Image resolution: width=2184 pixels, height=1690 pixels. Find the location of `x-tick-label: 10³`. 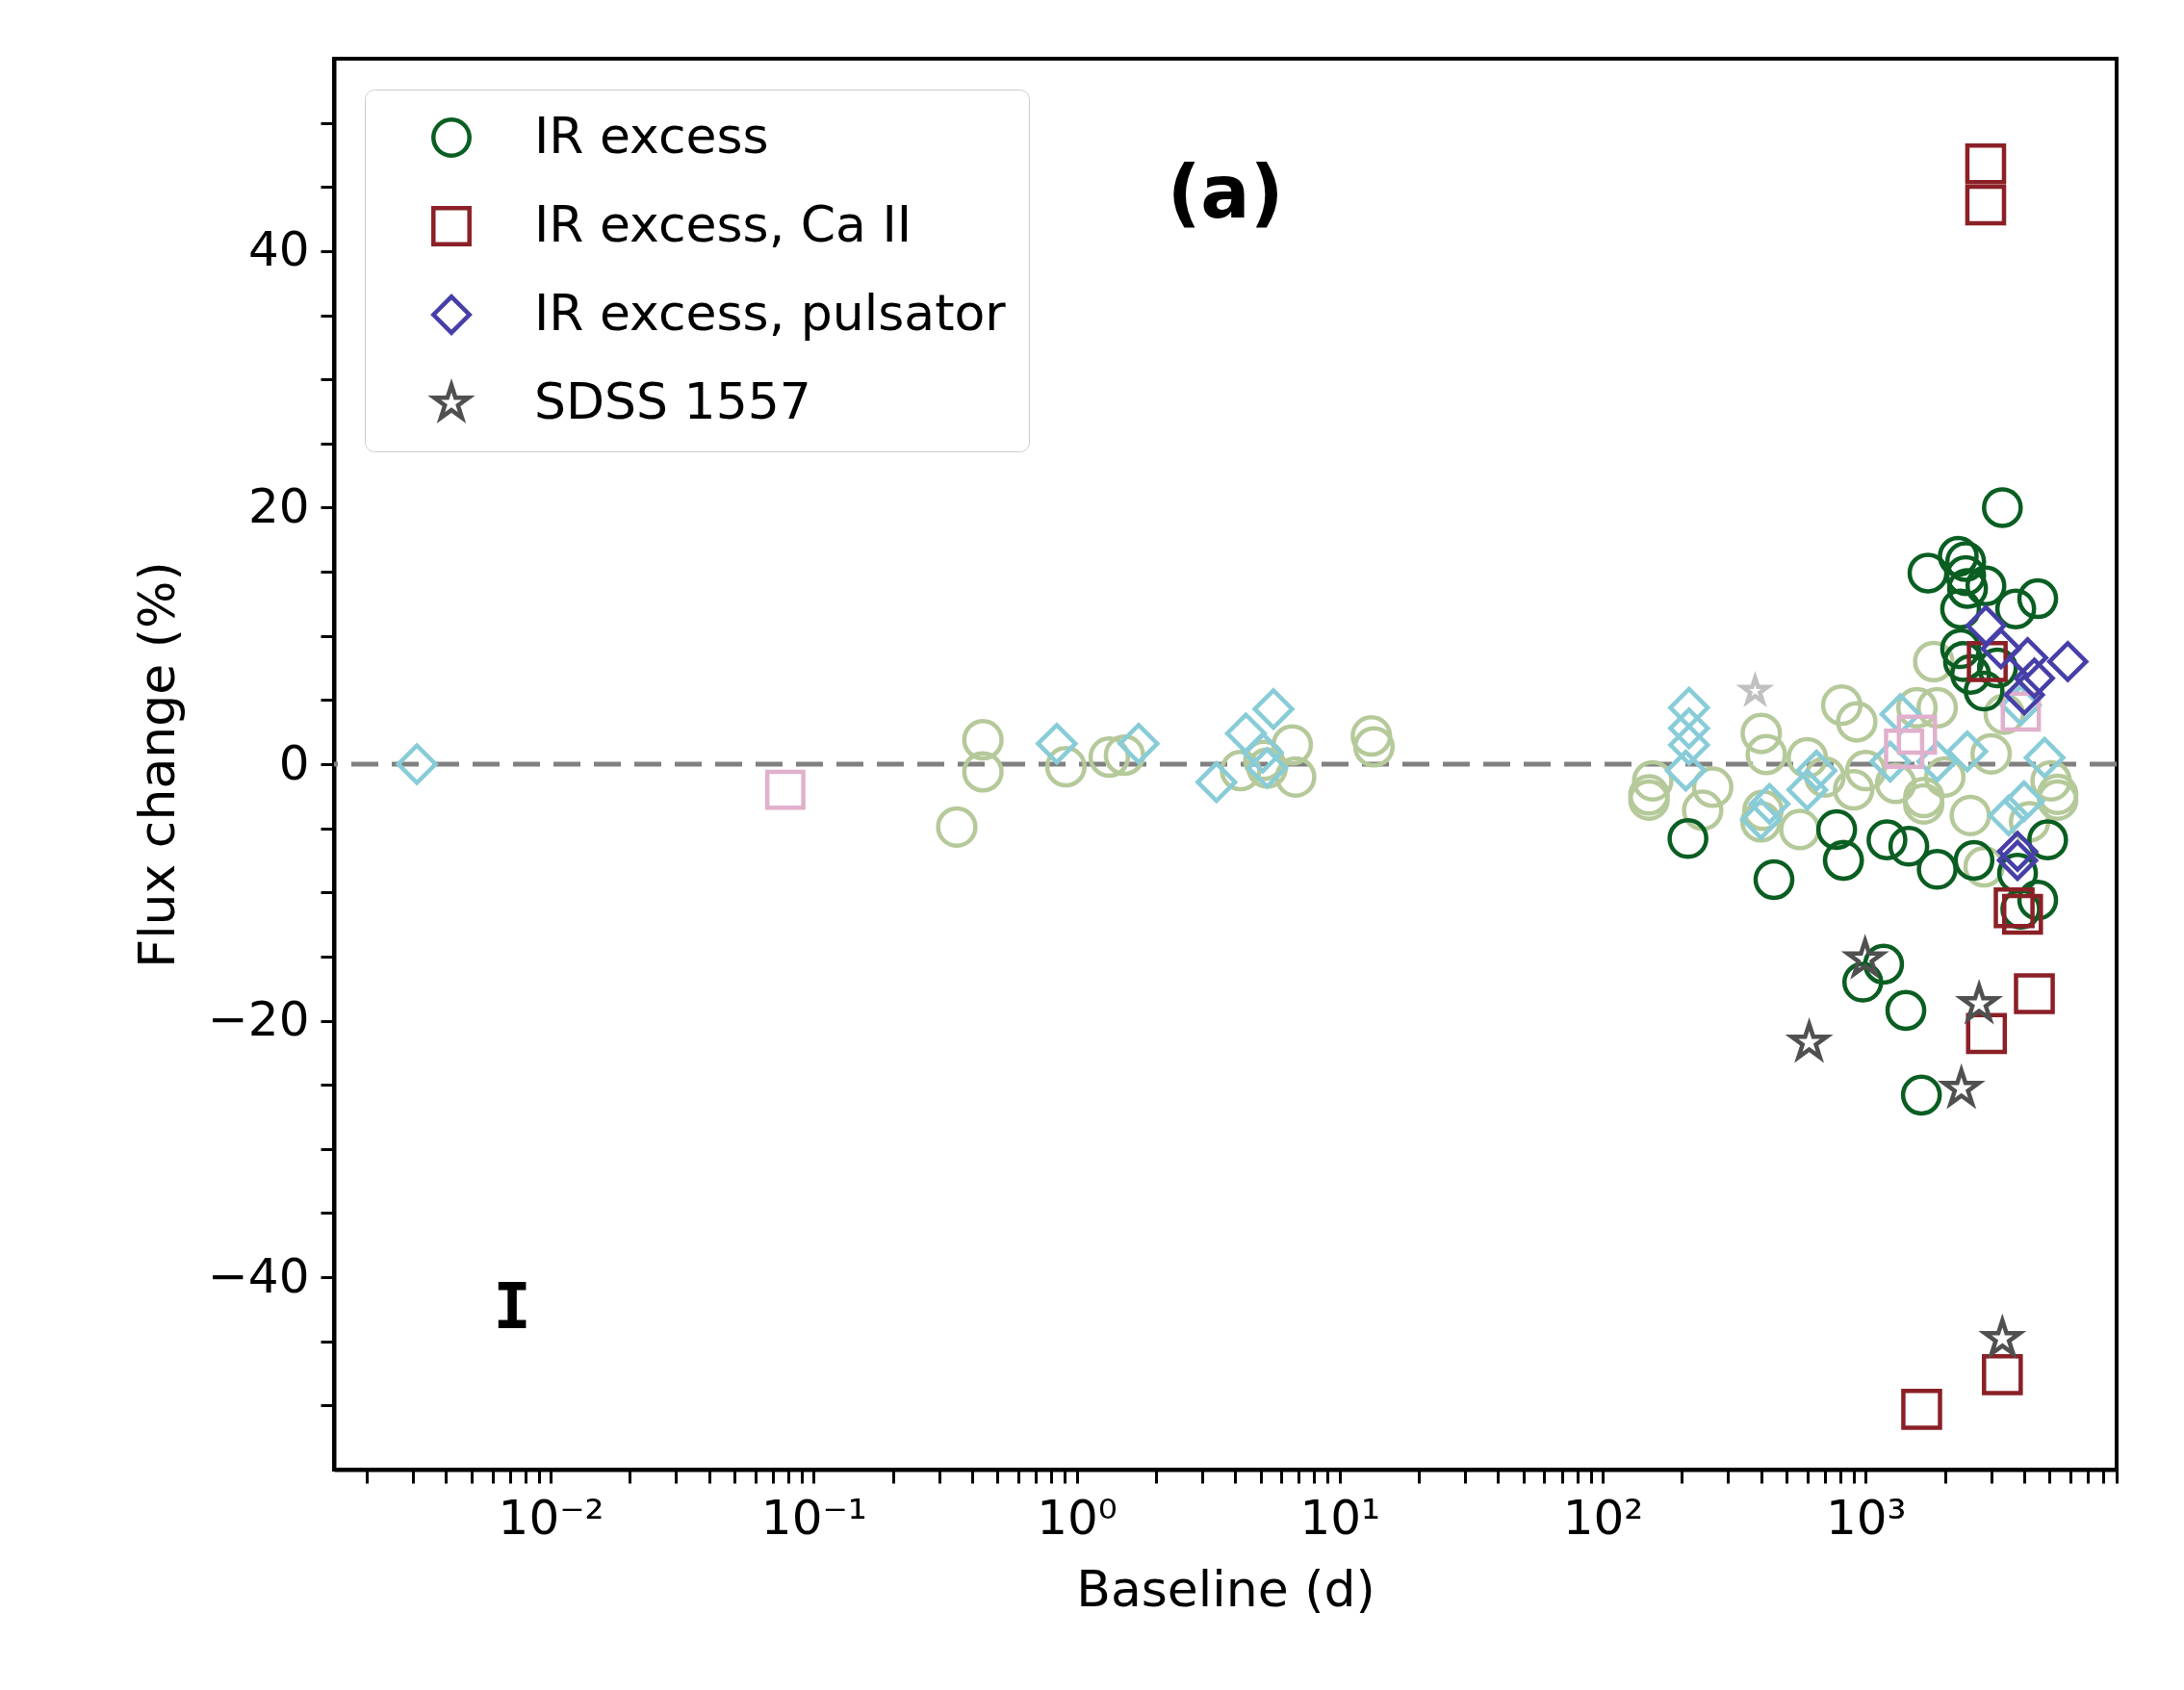

x-tick-label: 10³ is located at coordinates (1866, 1517).